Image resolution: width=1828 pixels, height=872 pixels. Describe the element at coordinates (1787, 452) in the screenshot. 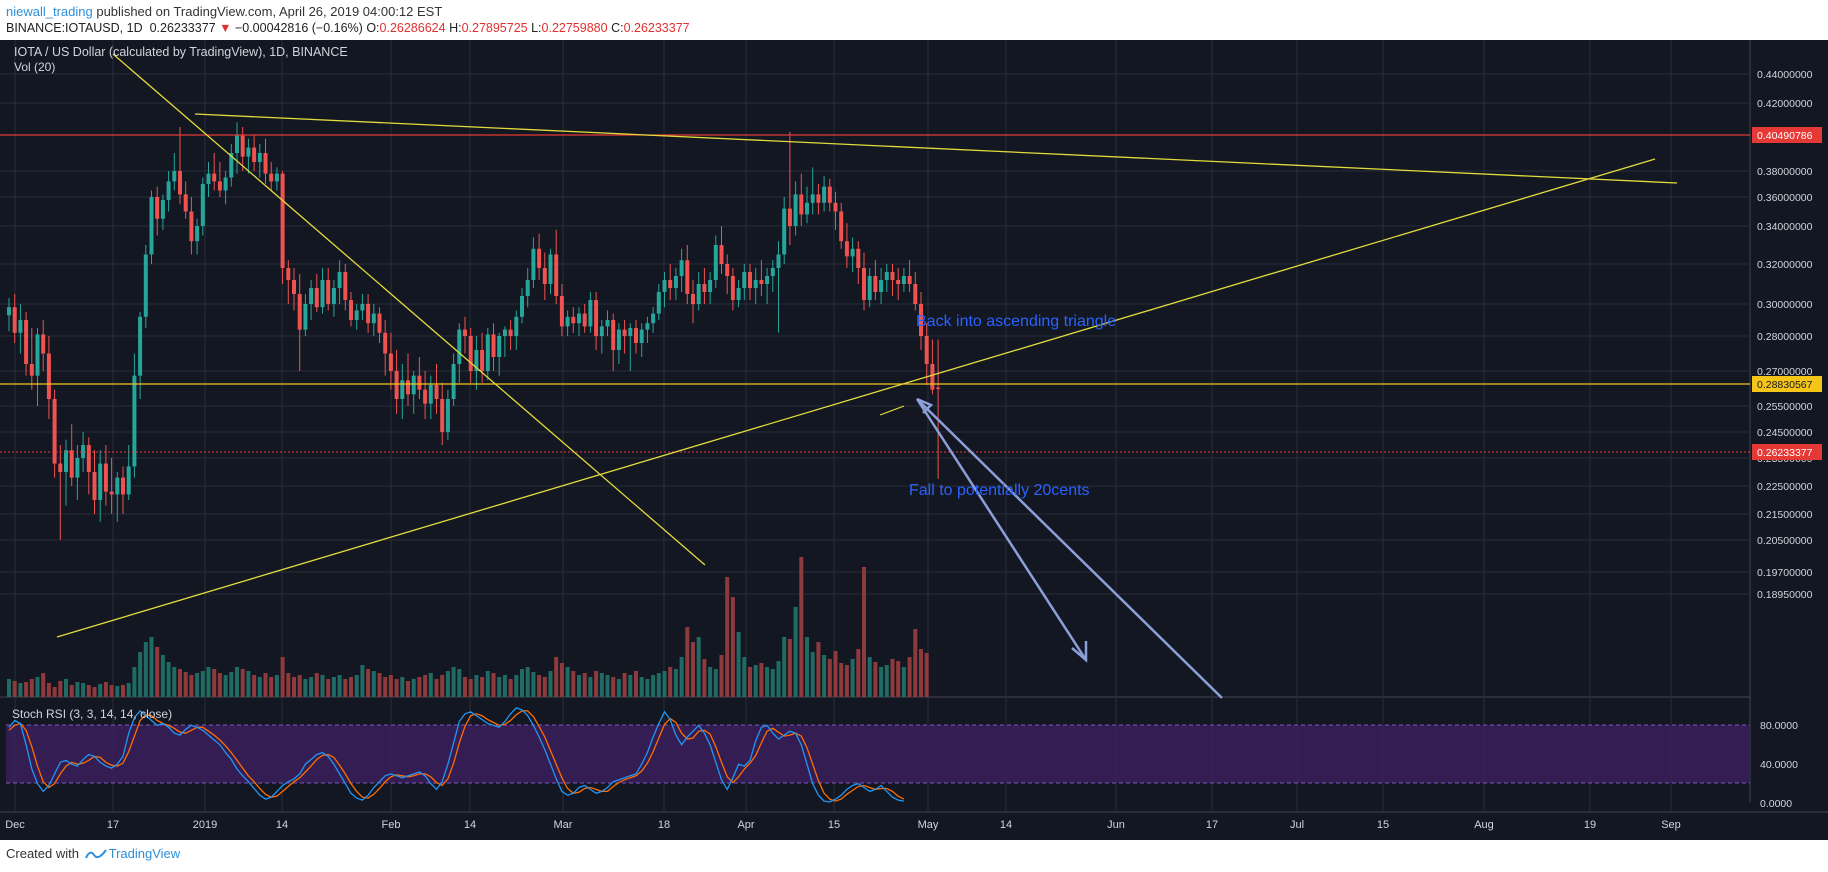

I see `price-tag: 0.26233377` at that location.